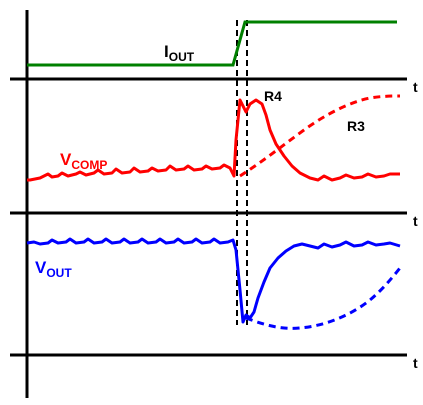 The width and height of the screenshot is (423, 405). What do you see at coordinates (356, 126) in the screenshot?
I see `r3-label: R3` at bounding box center [356, 126].